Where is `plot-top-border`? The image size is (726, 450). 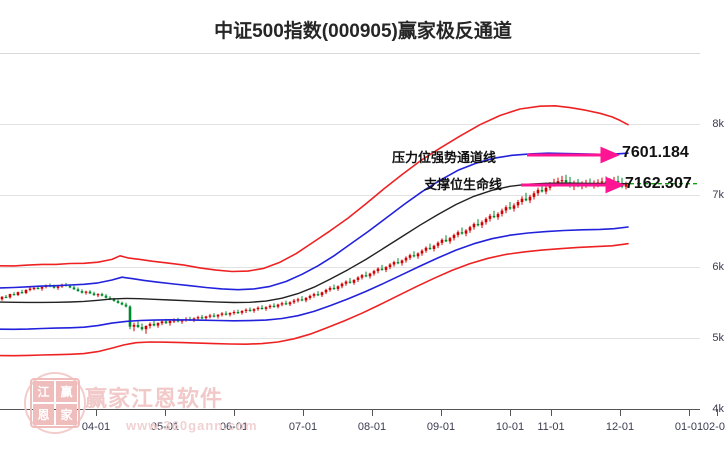
plot-top-border is located at coordinates (350, 53).